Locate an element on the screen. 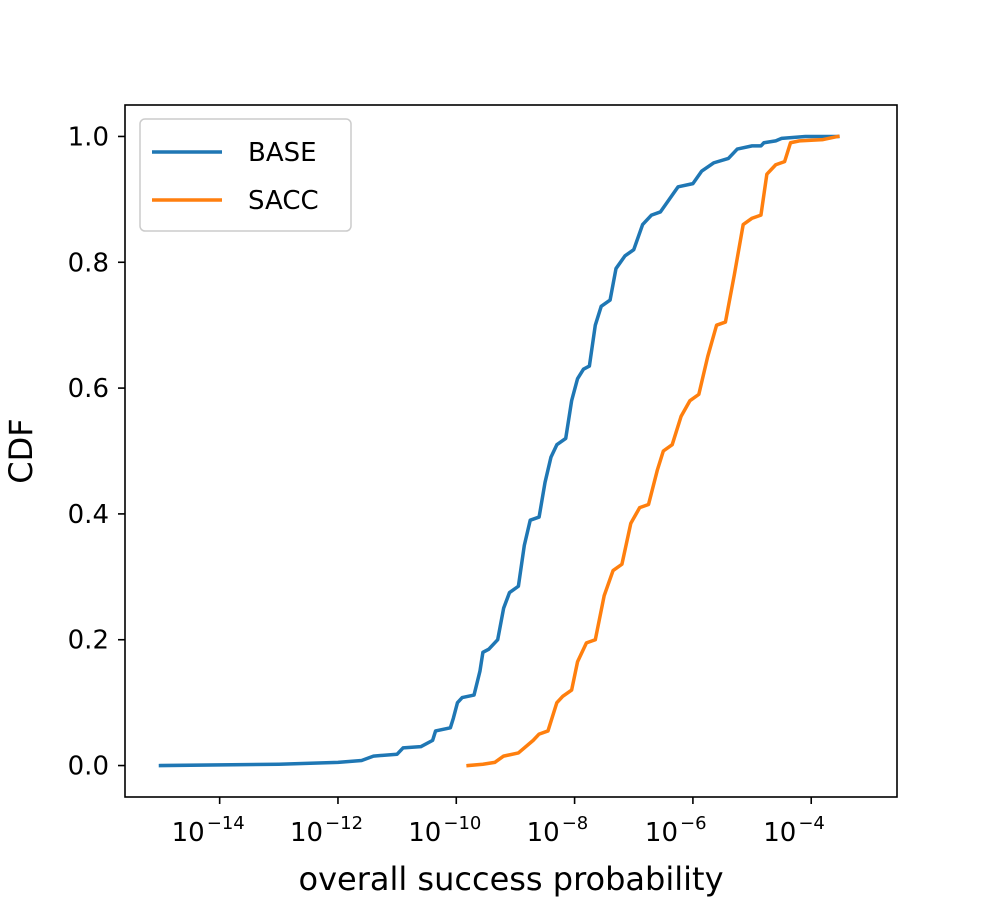 The image size is (997, 897). y-tick-label: 0.6 is located at coordinates (88, 389).